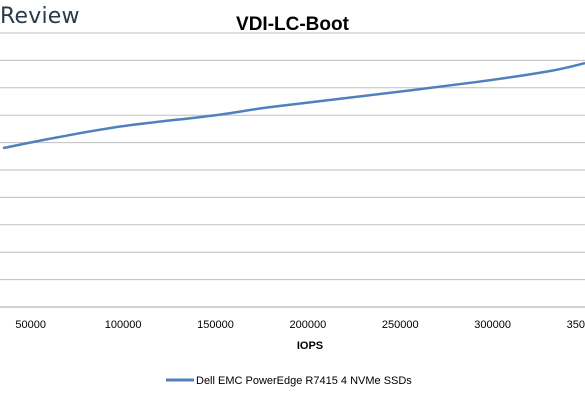 The height and width of the screenshot is (401, 585). I want to click on legend-label: Dell EMC PowerEdge R7415 4 NVMe SSDs, so click(304, 381).